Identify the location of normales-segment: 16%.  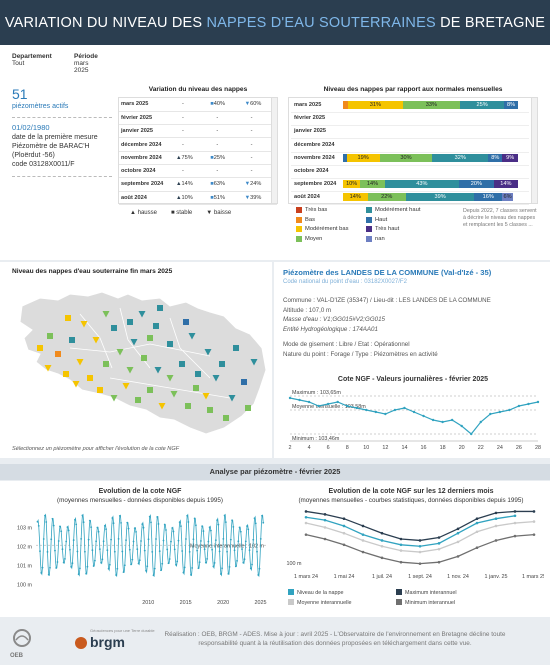
(488, 197).